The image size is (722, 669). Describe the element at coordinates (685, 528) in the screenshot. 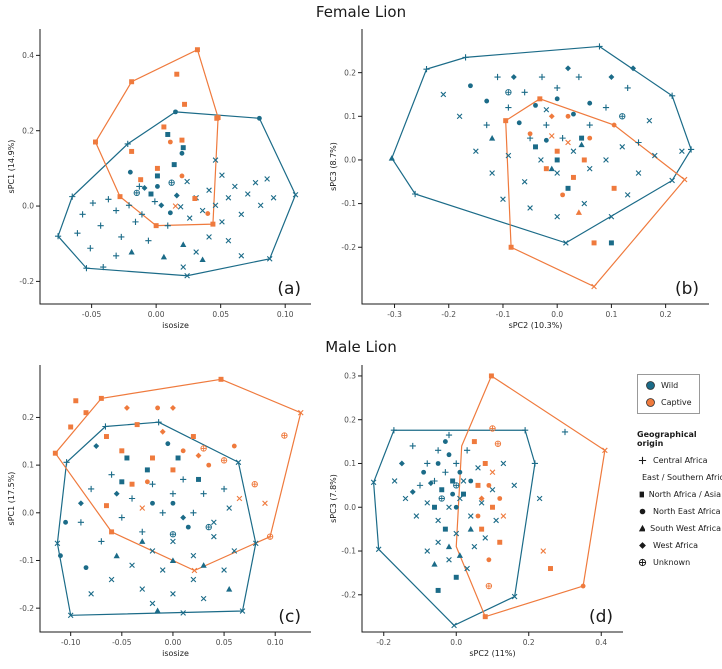

I see `origin-label: South West Africa` at that location.